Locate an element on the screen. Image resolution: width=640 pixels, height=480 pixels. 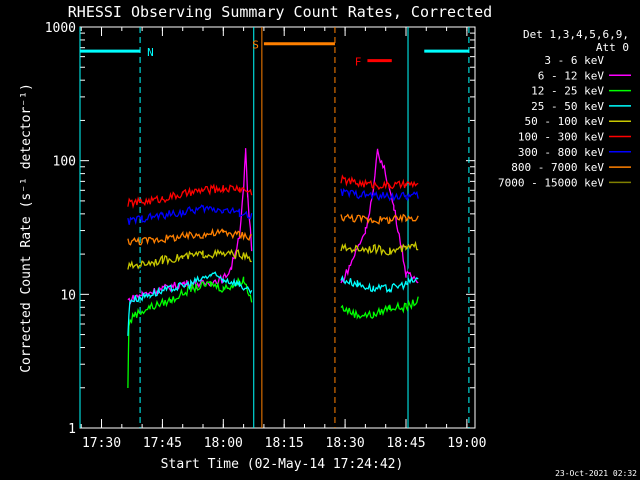
x-tick-label: 18:00 is located at coordinates (223, 443).